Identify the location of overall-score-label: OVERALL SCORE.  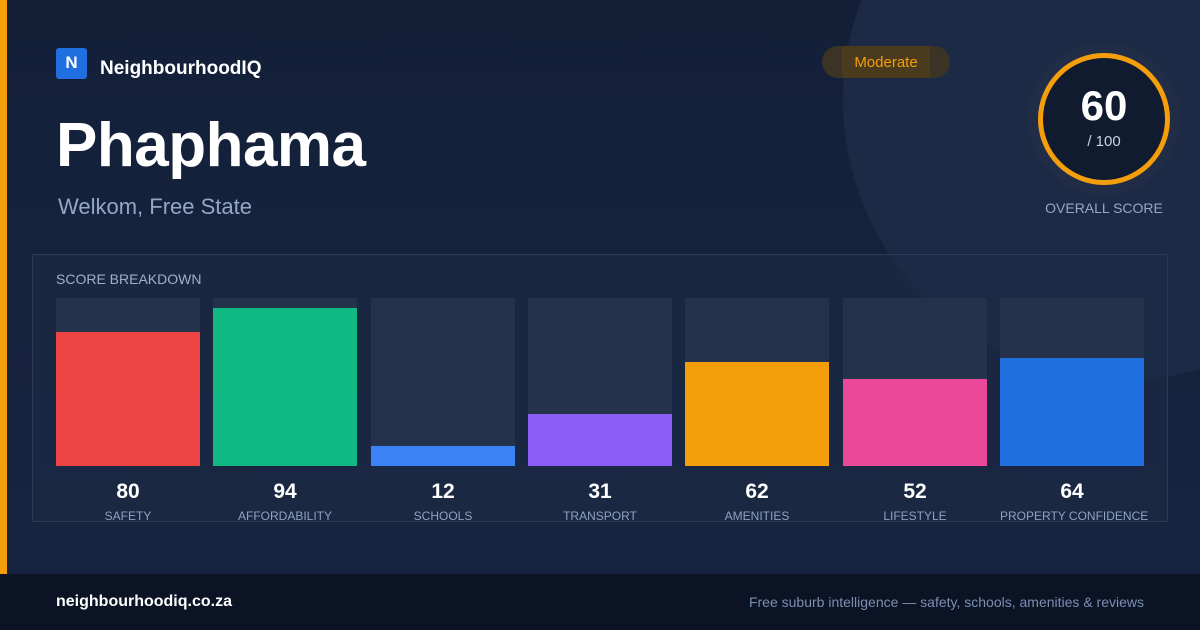
(1104, 208).